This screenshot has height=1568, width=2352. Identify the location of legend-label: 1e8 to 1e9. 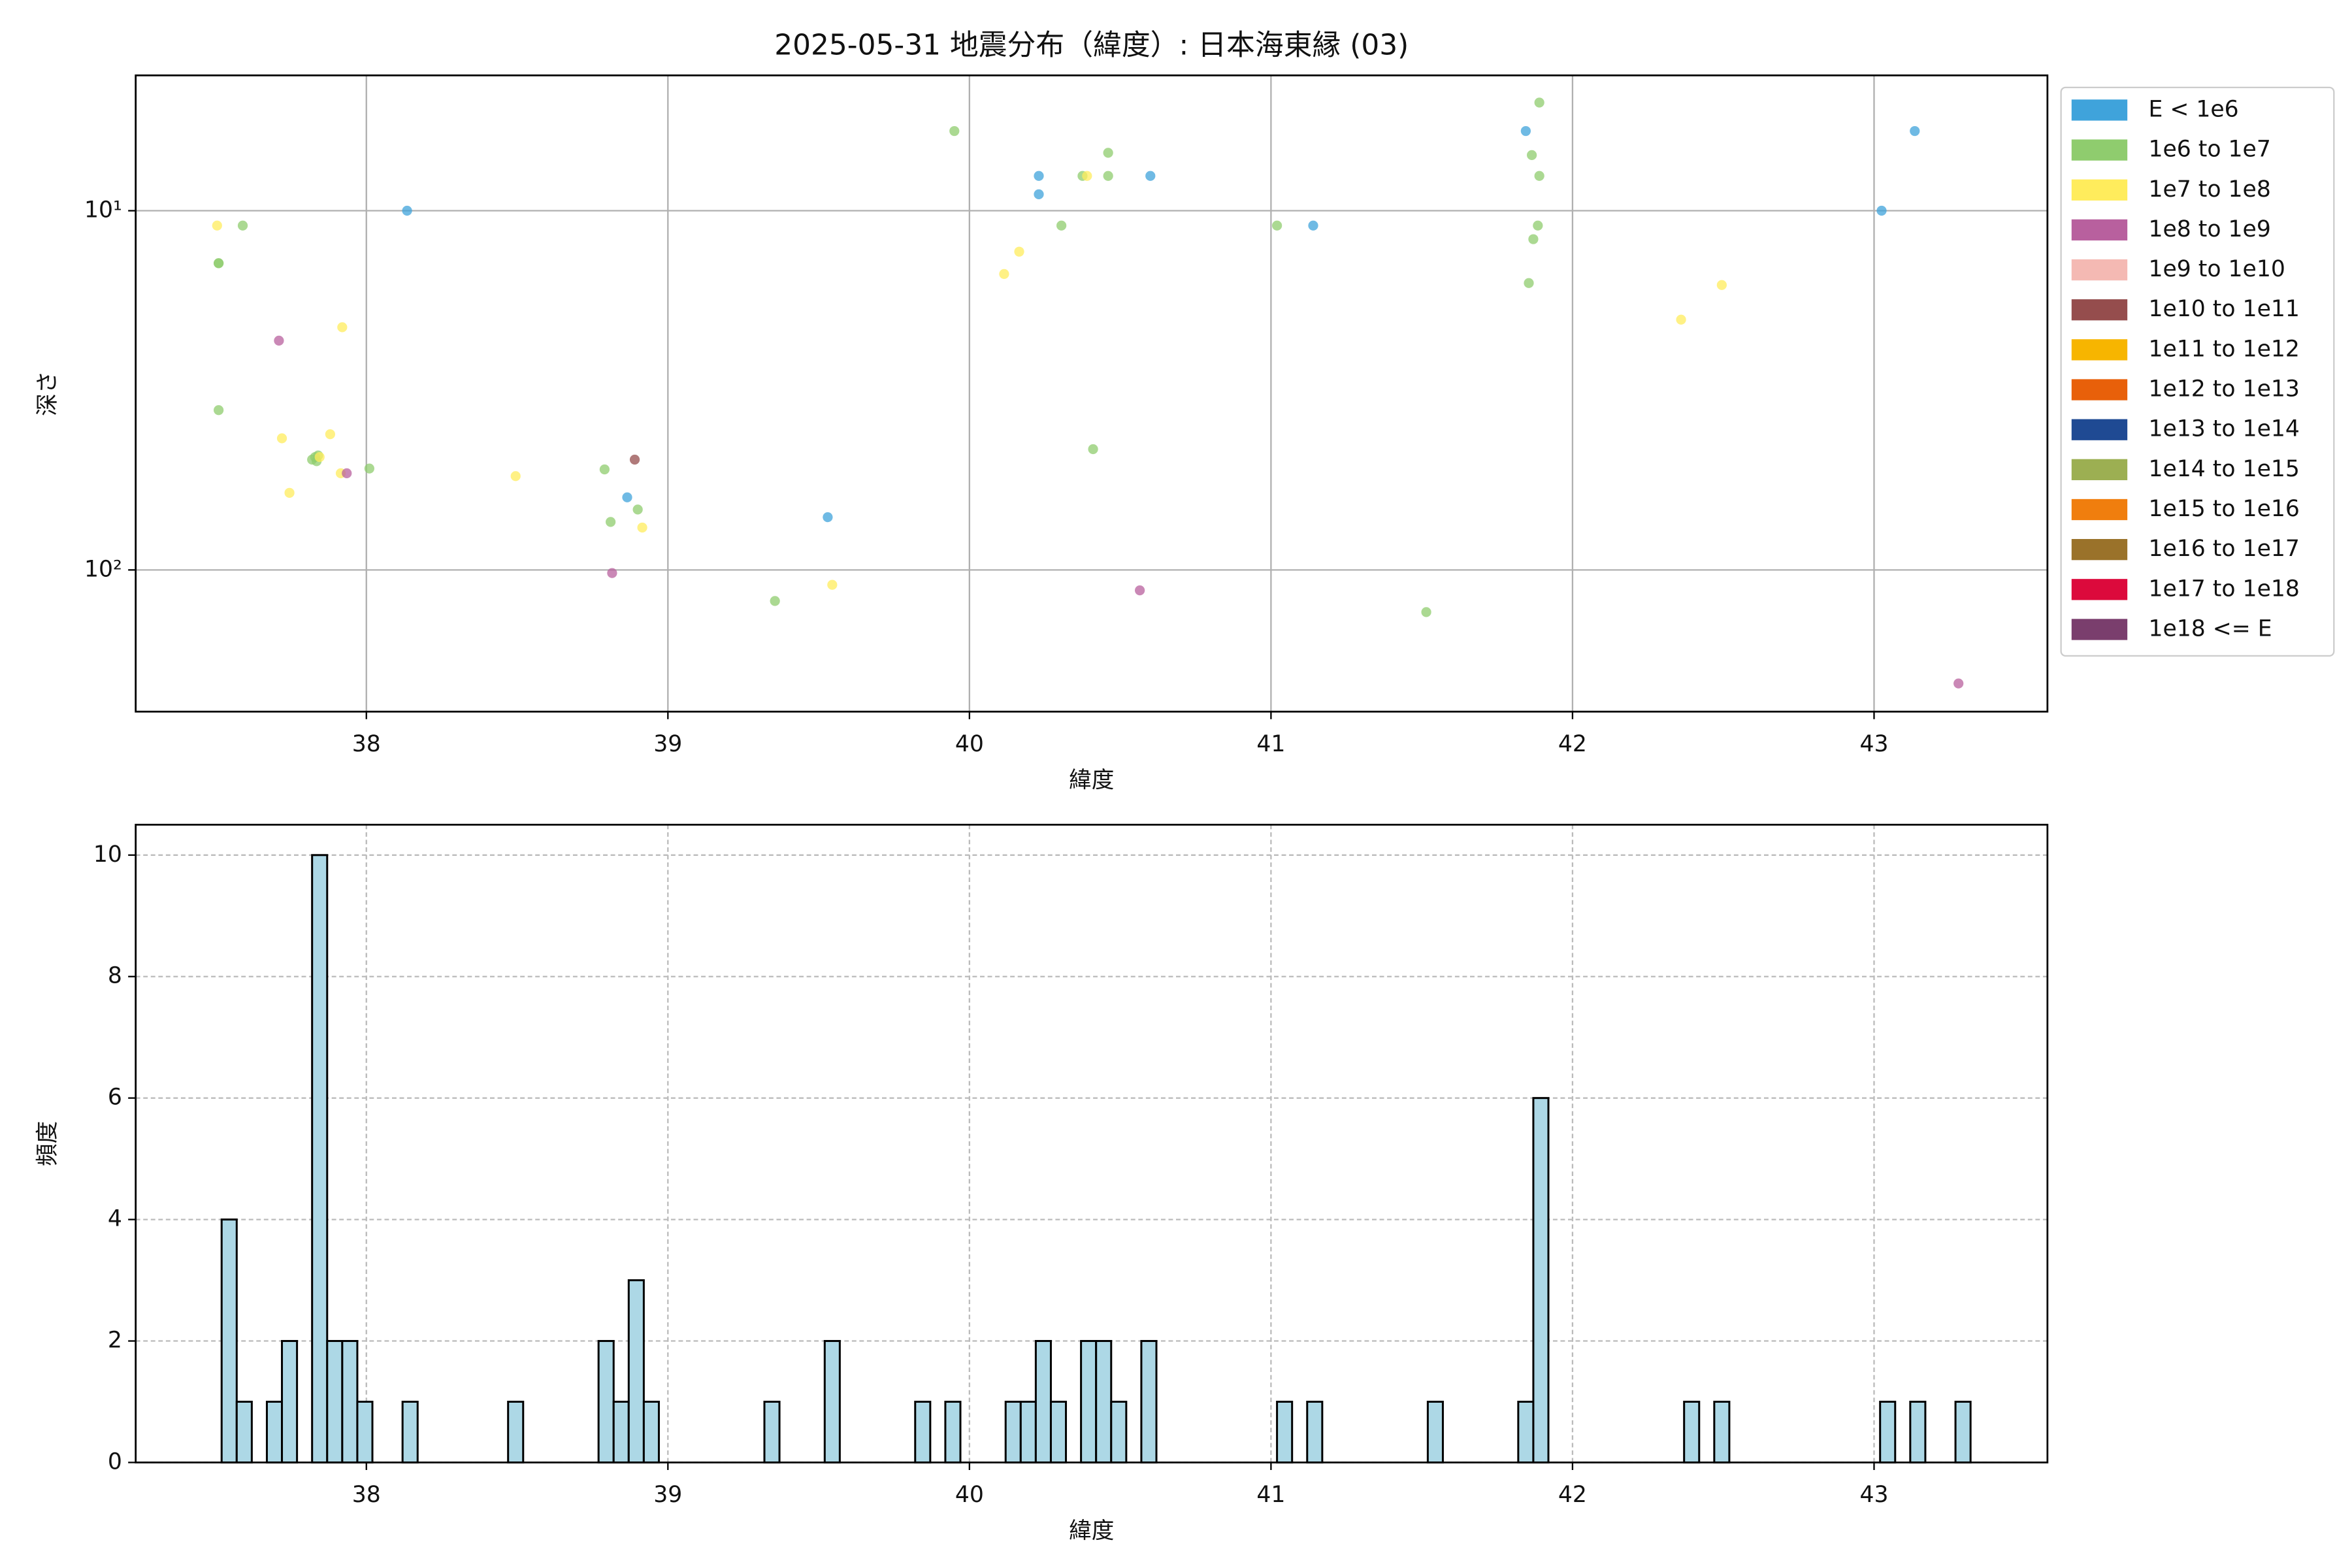
(2209, 229).